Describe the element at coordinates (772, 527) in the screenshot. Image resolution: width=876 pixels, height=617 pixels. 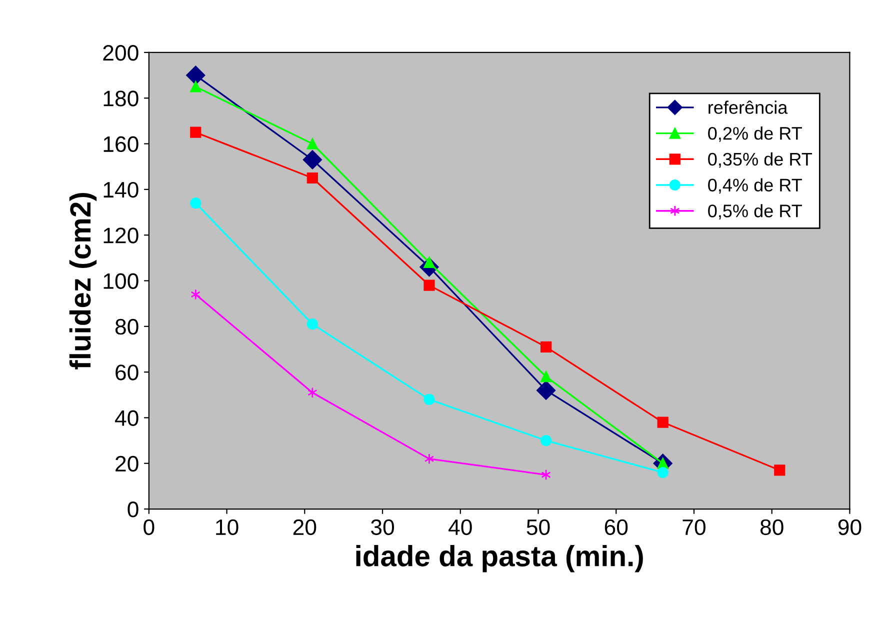
I see `x-tick-label: 80` at that location.